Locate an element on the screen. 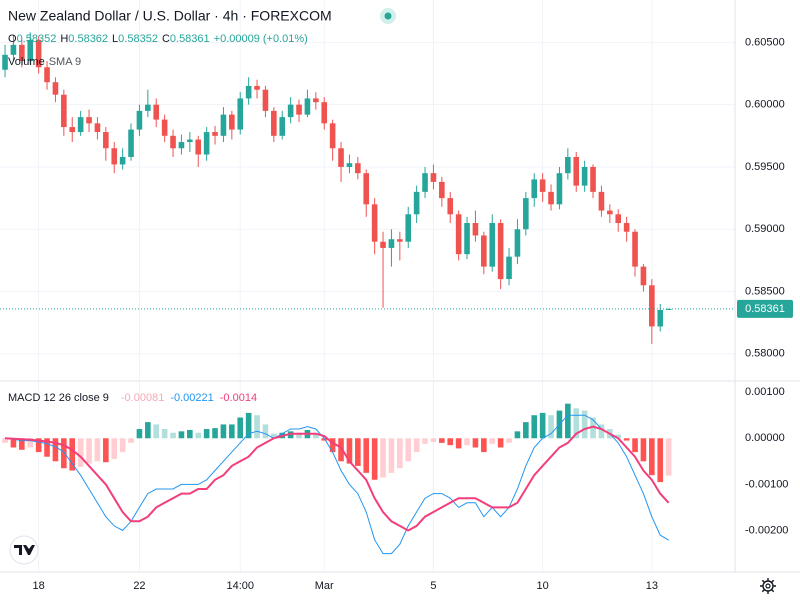  indicator-name: MACD 12 26 close 9 is located at coordinates (58, 398).